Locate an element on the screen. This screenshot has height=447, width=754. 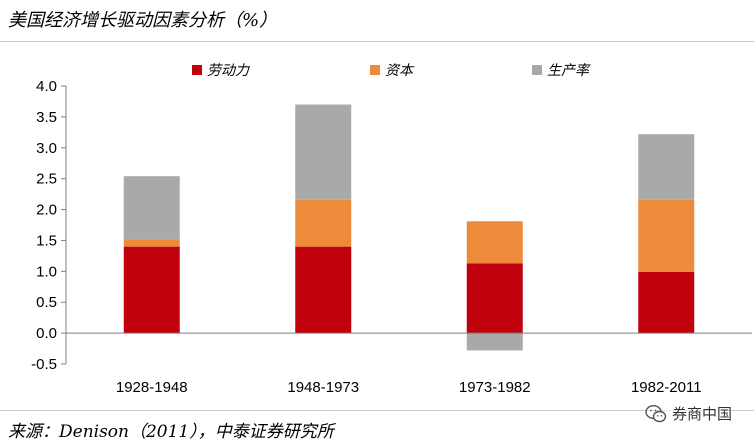
watermark-text: 券商中国 is located at coordinates (701, 414).